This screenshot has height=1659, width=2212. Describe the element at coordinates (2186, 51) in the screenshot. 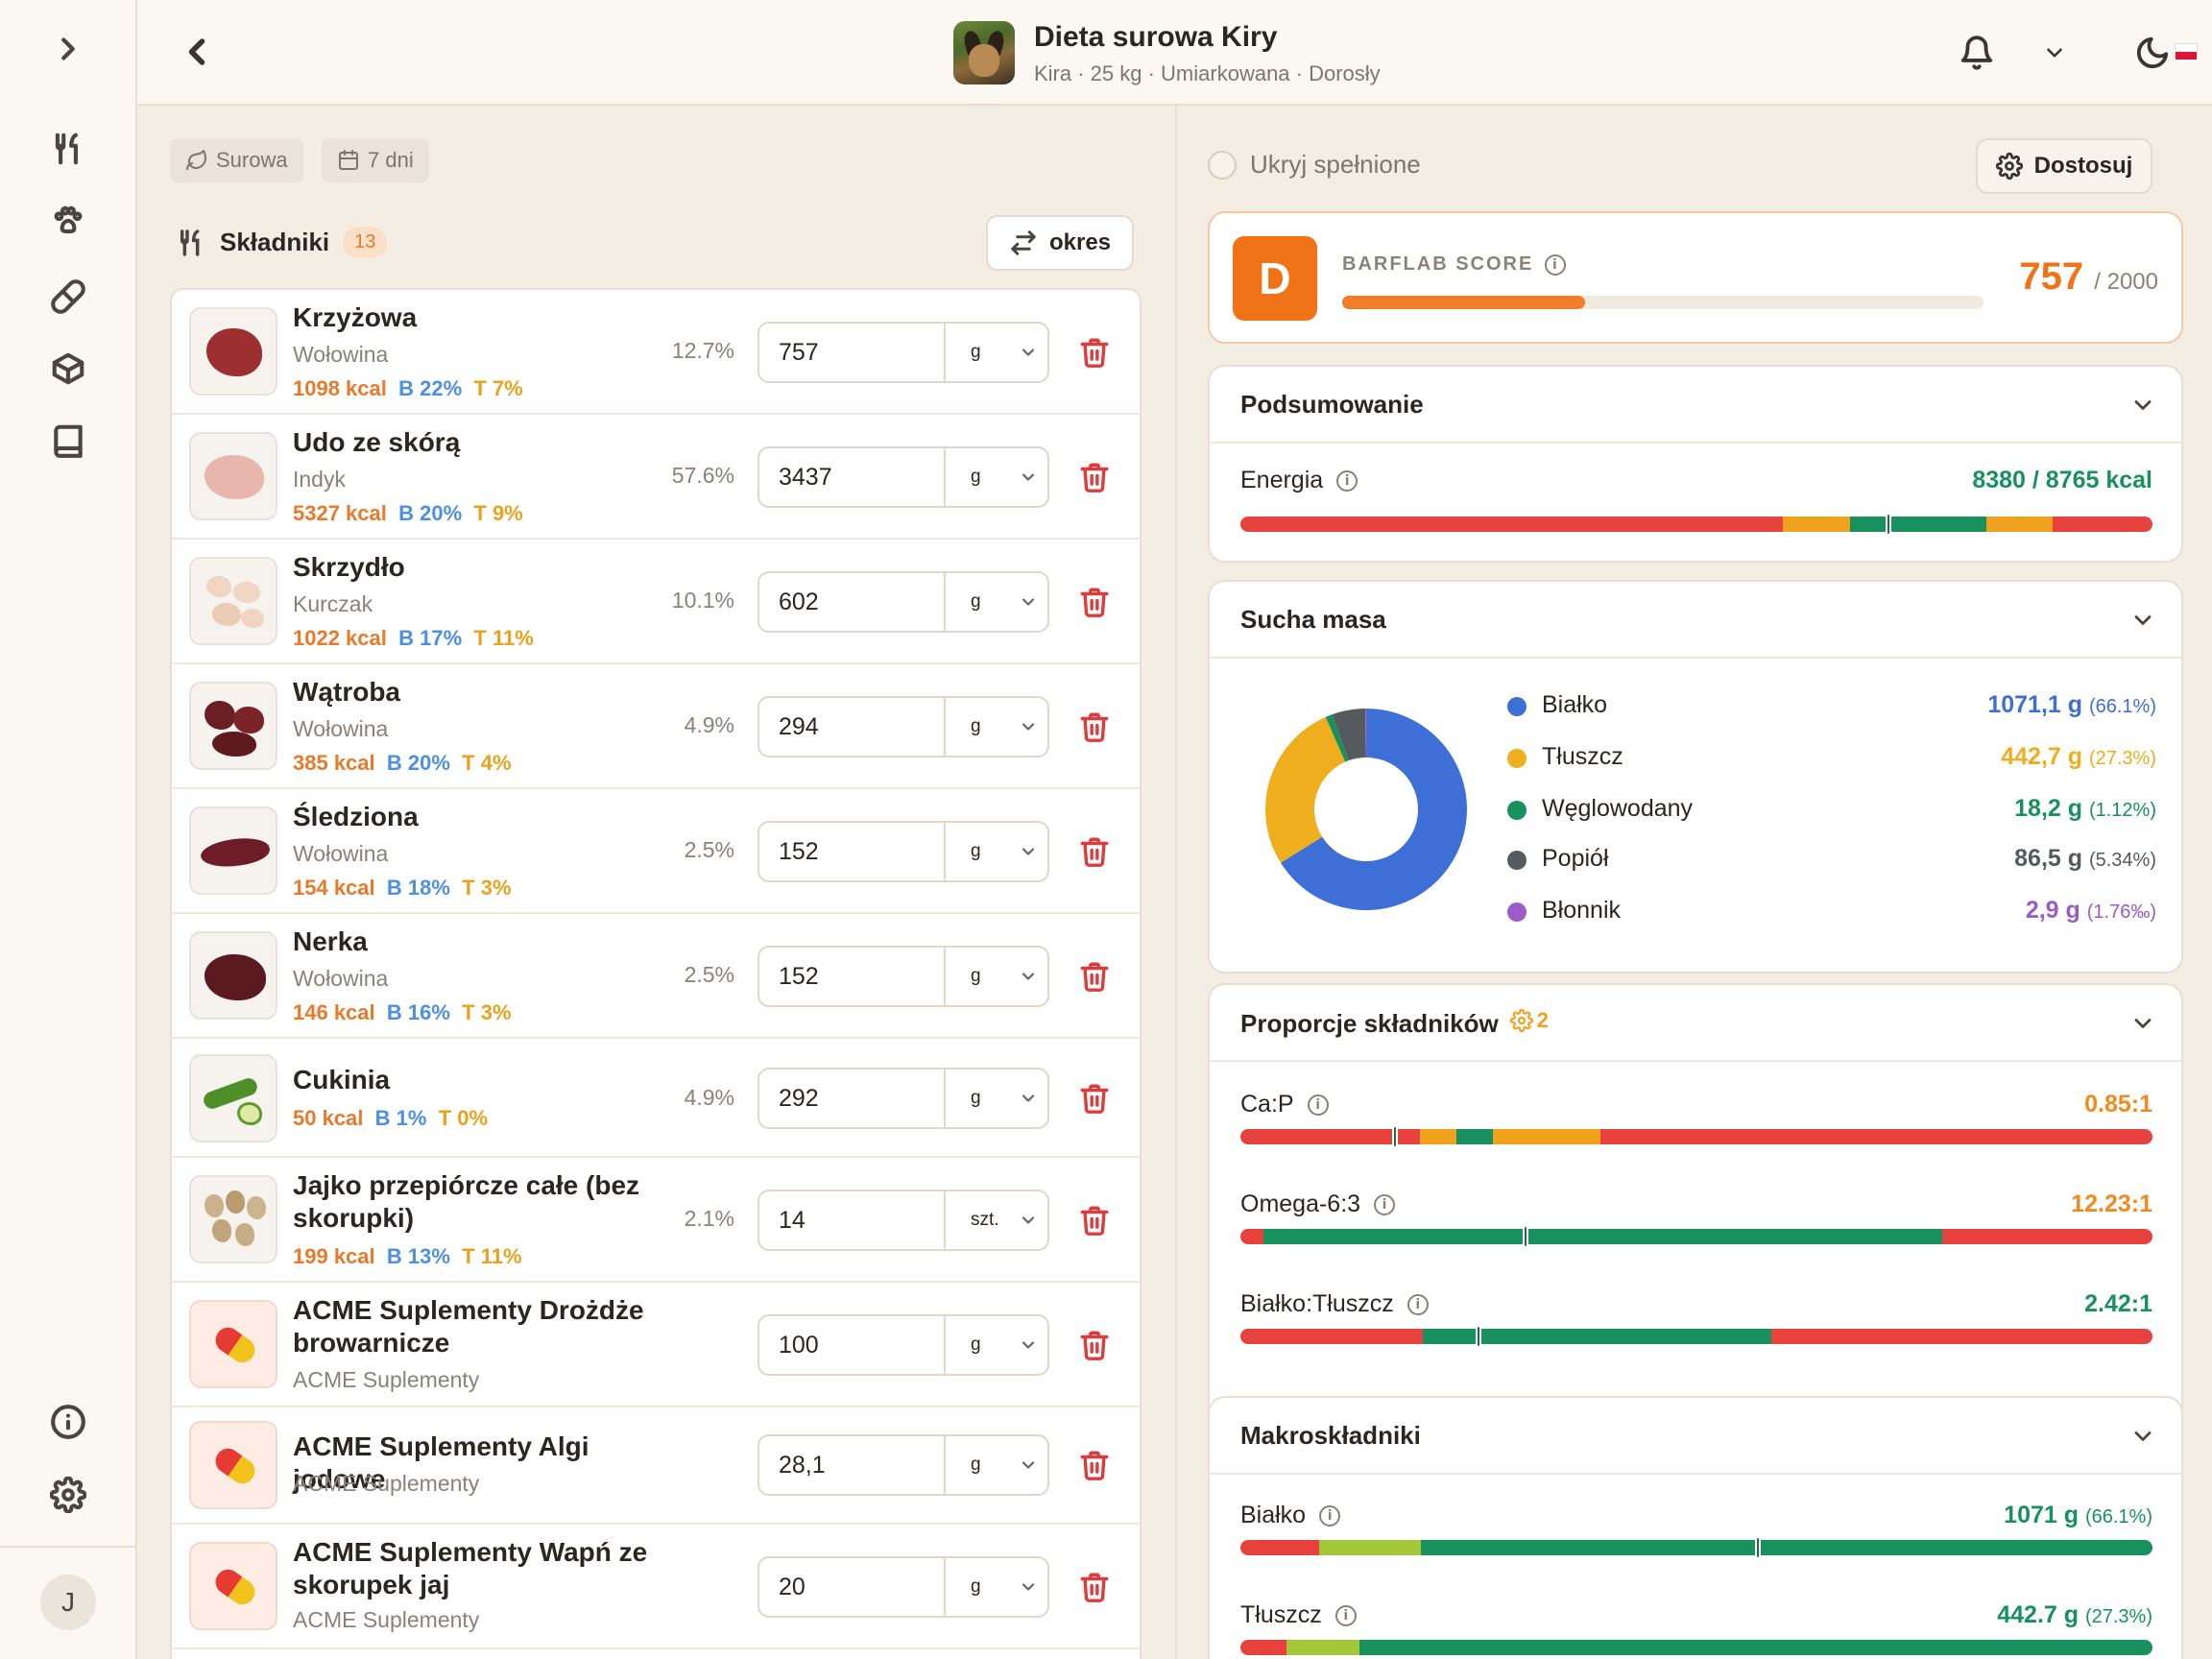

I see `poland-flag-icon` at that location.